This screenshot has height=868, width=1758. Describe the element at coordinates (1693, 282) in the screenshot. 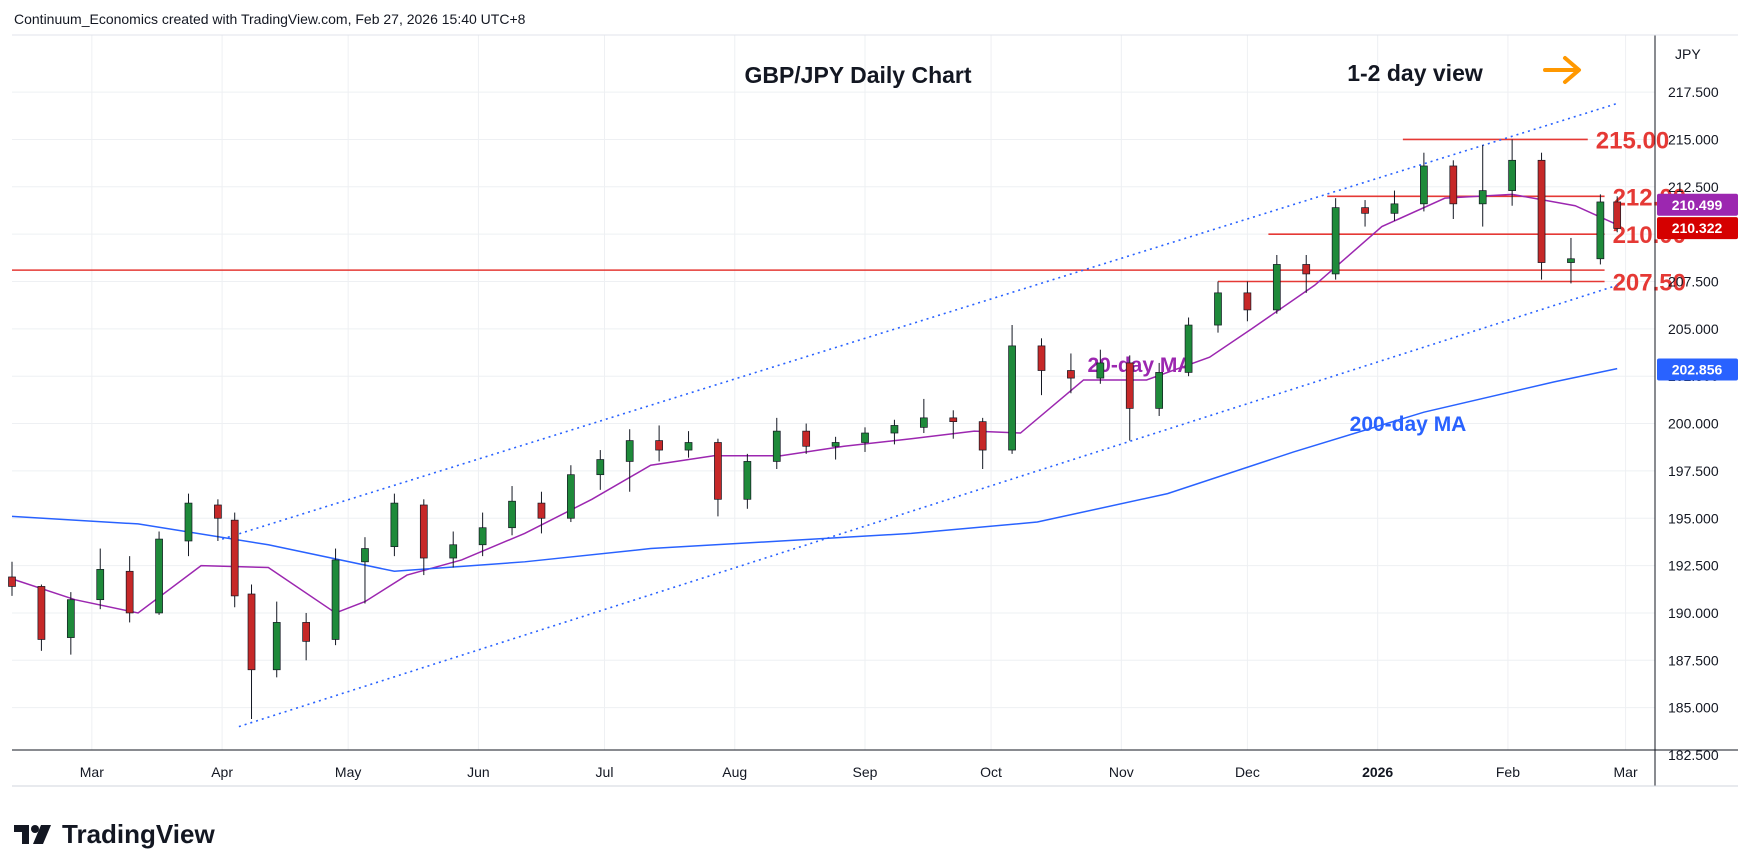

I see `y-tick-label: 207.500` at that location.